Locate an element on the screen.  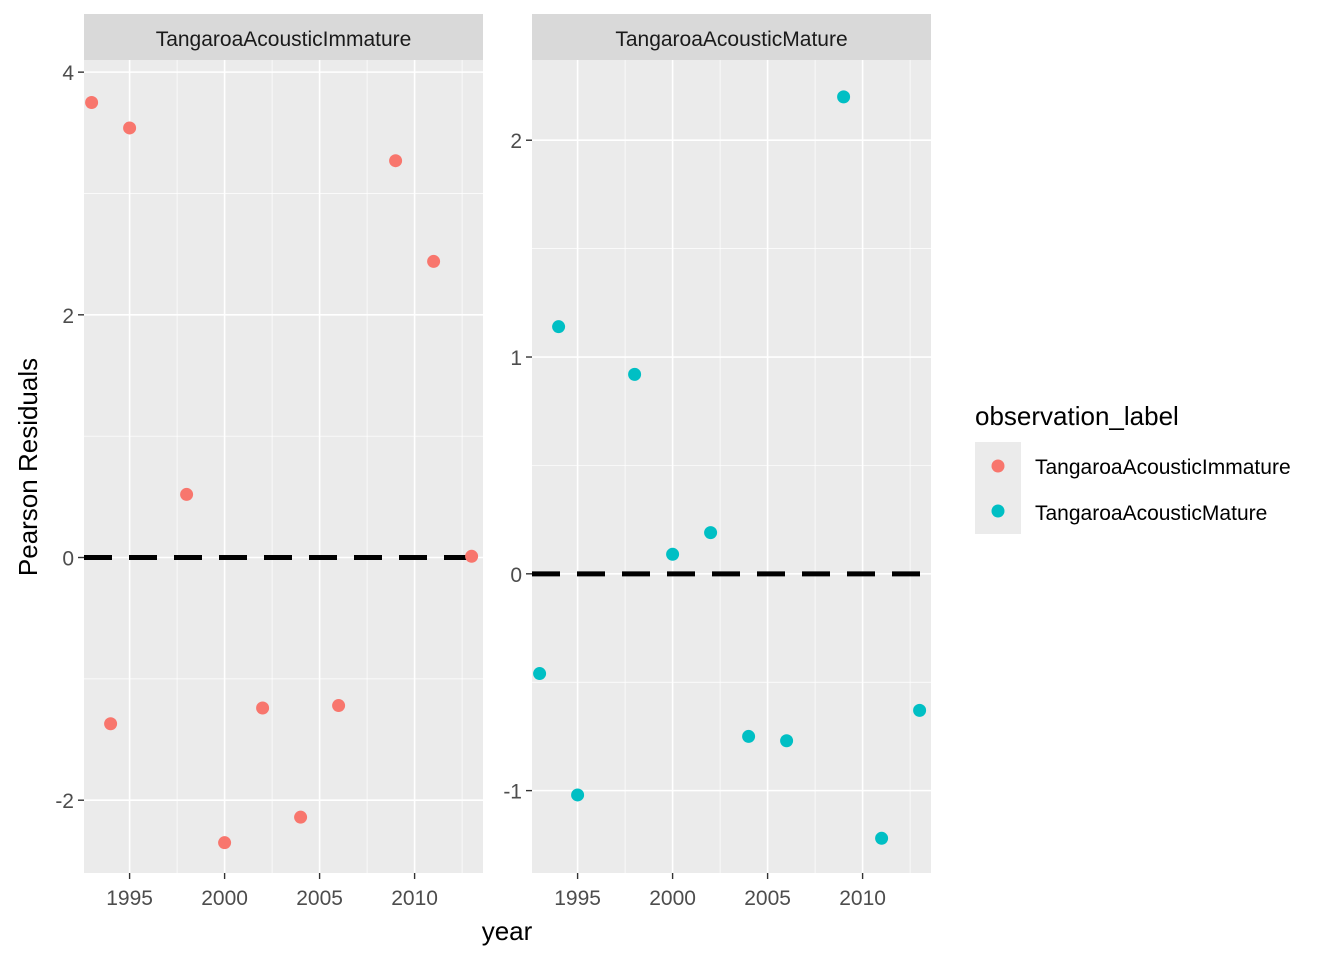
y-tick-label: 1 is located at coordinates (516, 358).